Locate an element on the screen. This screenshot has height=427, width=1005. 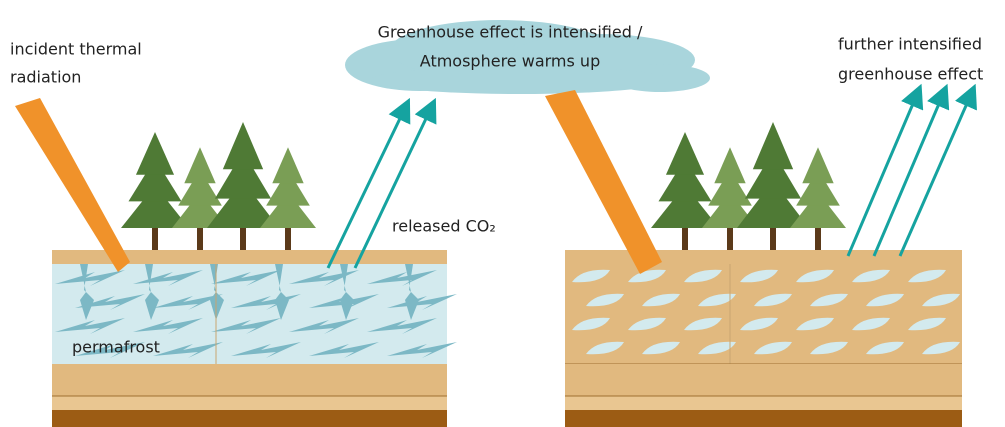
label: radiation is located at coordinates (45, 77).